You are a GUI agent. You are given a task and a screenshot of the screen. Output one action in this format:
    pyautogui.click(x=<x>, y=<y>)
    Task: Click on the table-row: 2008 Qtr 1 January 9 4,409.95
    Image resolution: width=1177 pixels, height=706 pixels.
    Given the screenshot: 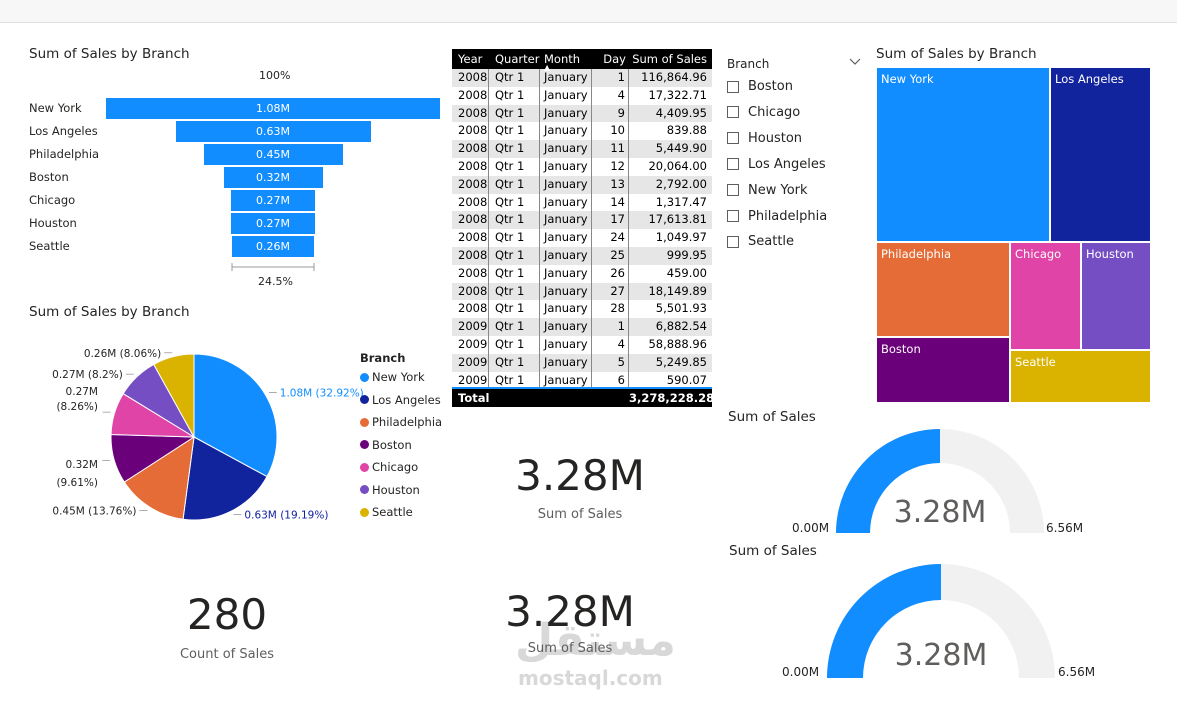 What is the action you would take?
    pyautogui.click(x=582, y=113)
    